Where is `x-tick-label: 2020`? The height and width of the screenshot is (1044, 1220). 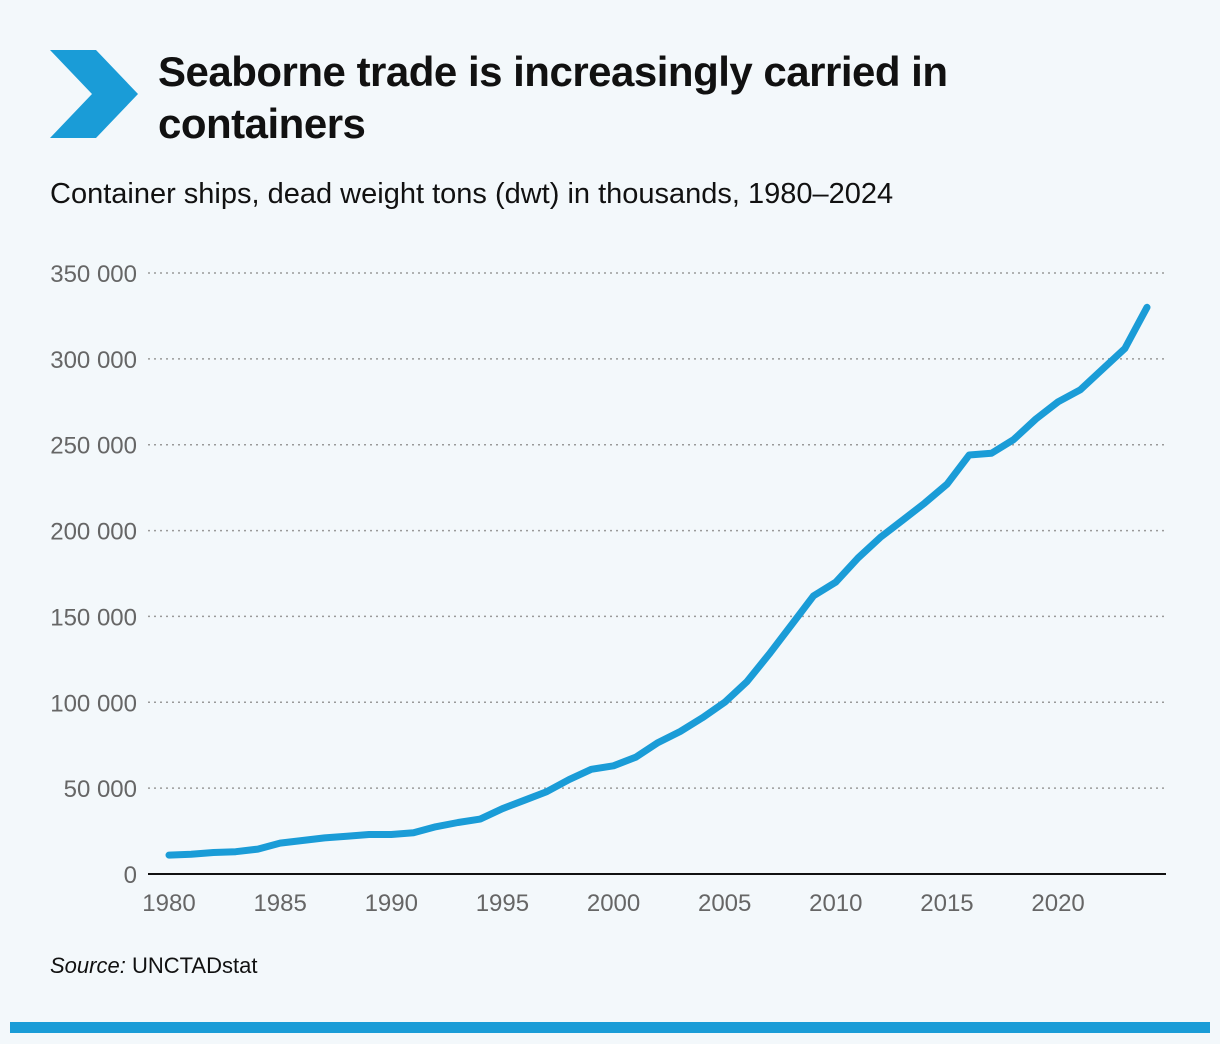 x-tick-label: 2020 is located at coordinates (1057, 903).